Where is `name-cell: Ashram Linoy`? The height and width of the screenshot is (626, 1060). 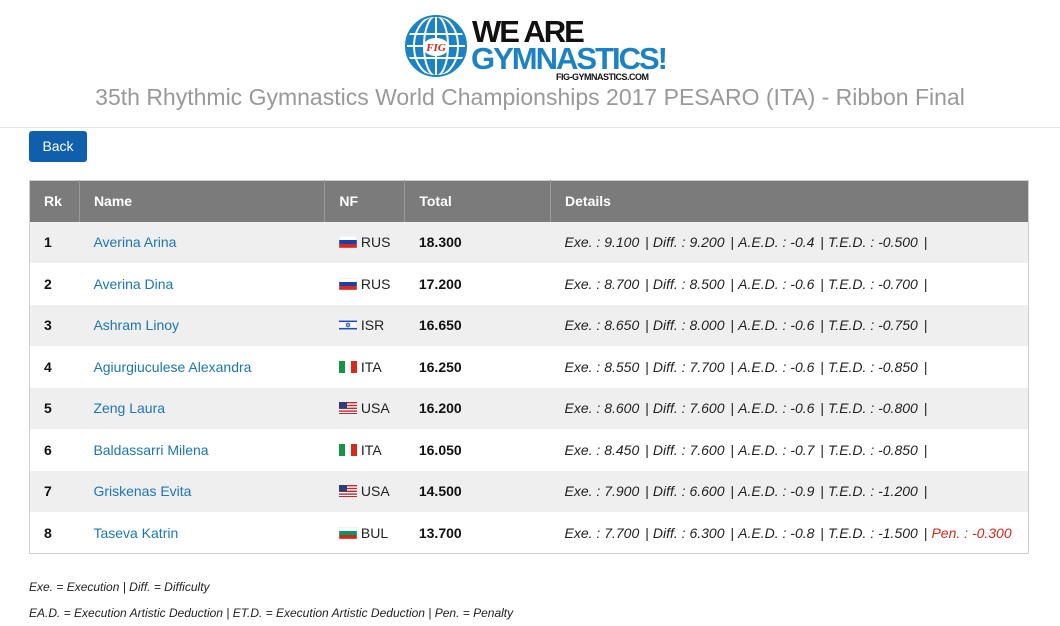 name-cell: Ashram Linoy is located at coordinates (202, 325).